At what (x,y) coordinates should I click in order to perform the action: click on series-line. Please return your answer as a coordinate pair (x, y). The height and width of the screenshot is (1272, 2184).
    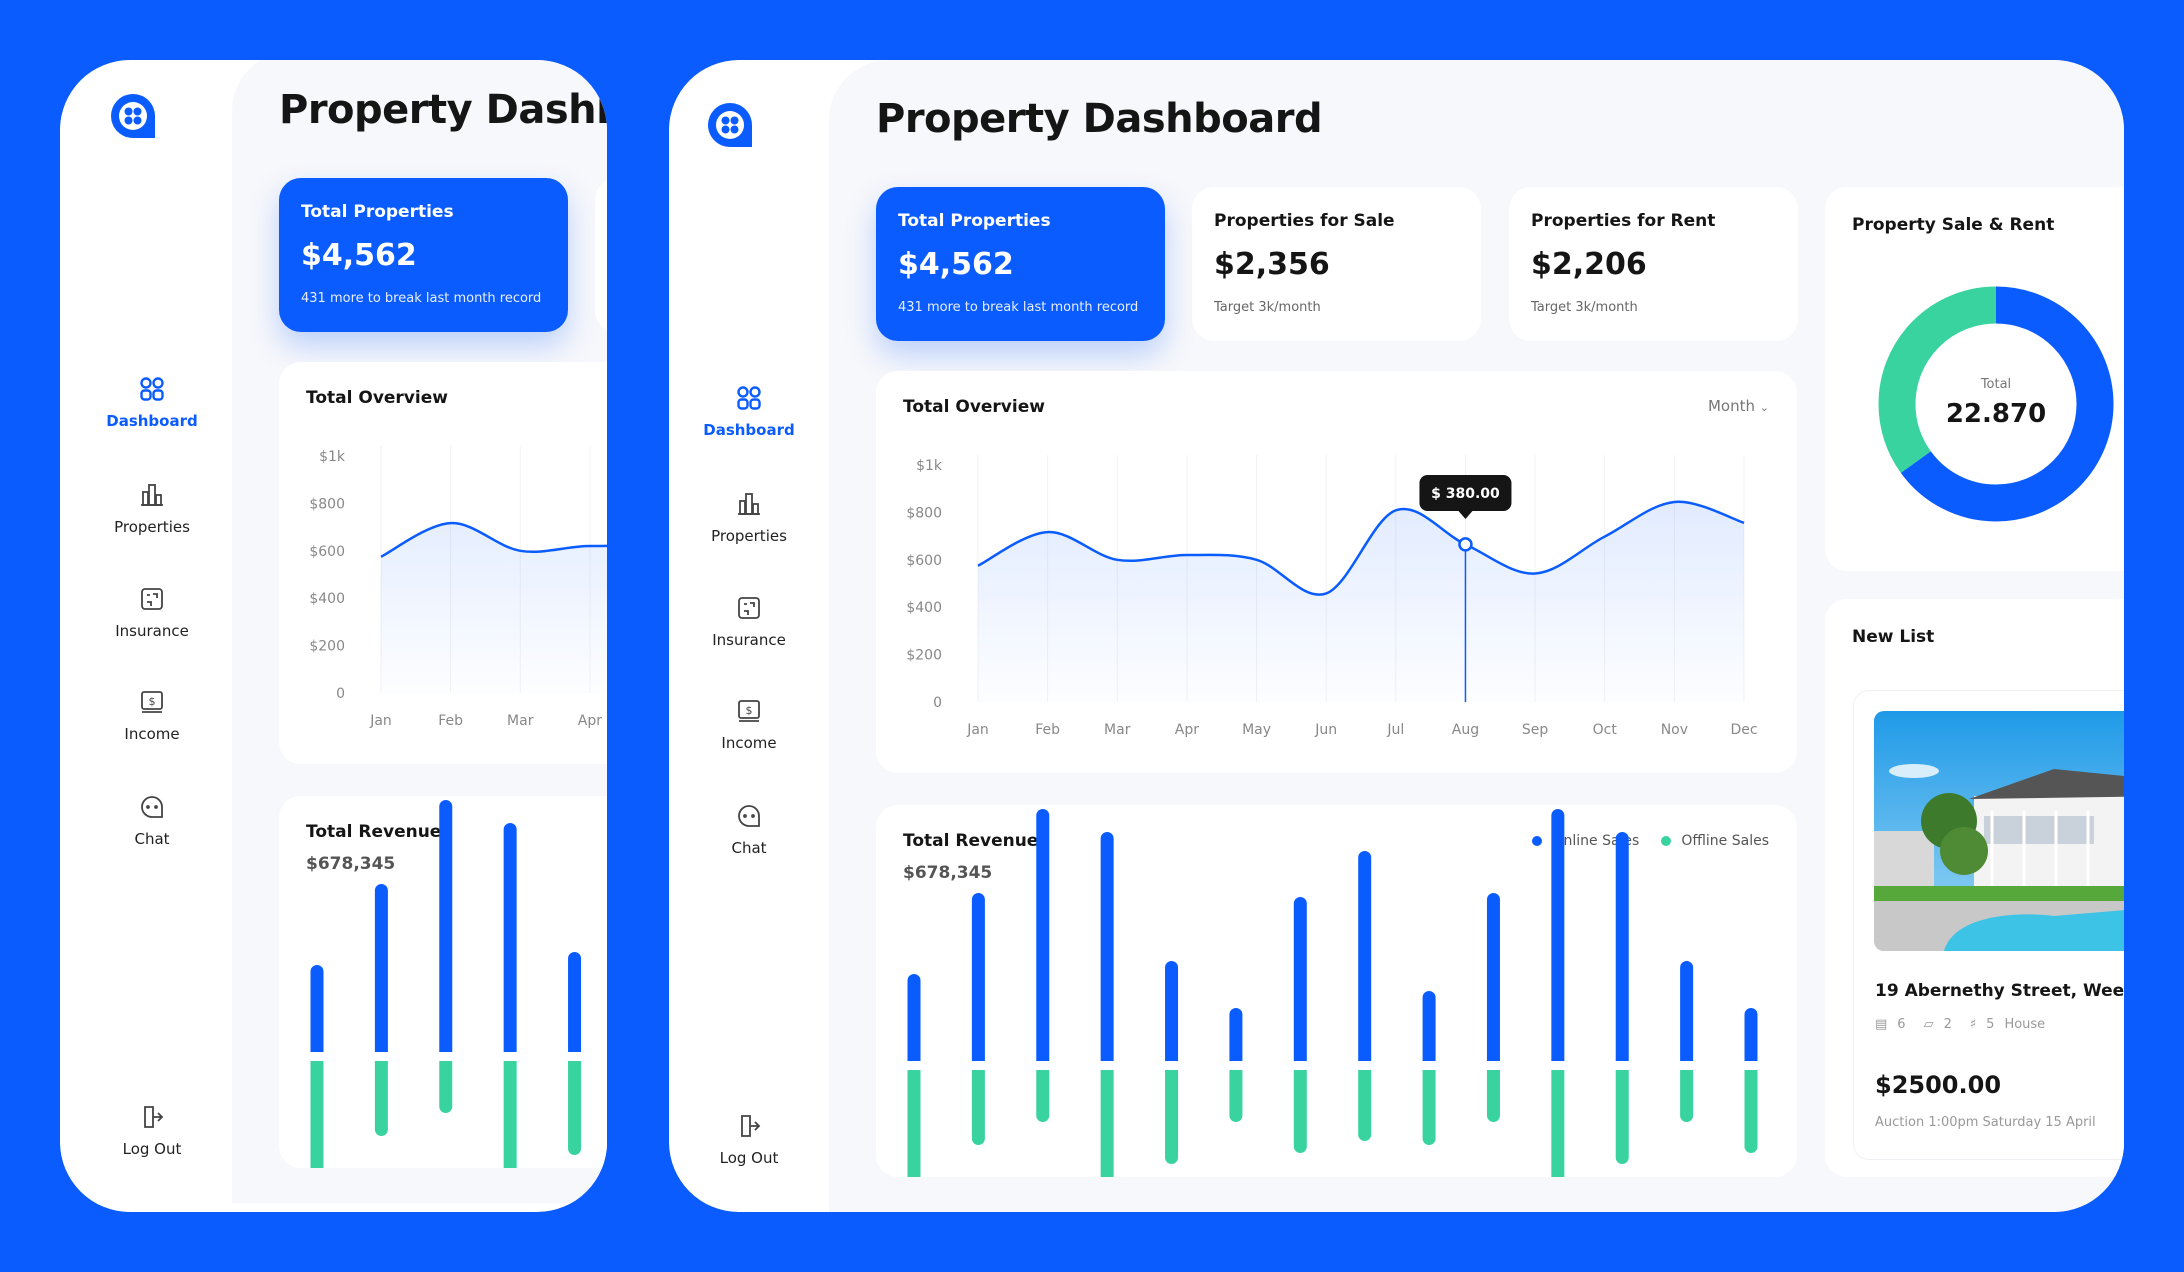
    Looking at the image, I should click on (493, 539).